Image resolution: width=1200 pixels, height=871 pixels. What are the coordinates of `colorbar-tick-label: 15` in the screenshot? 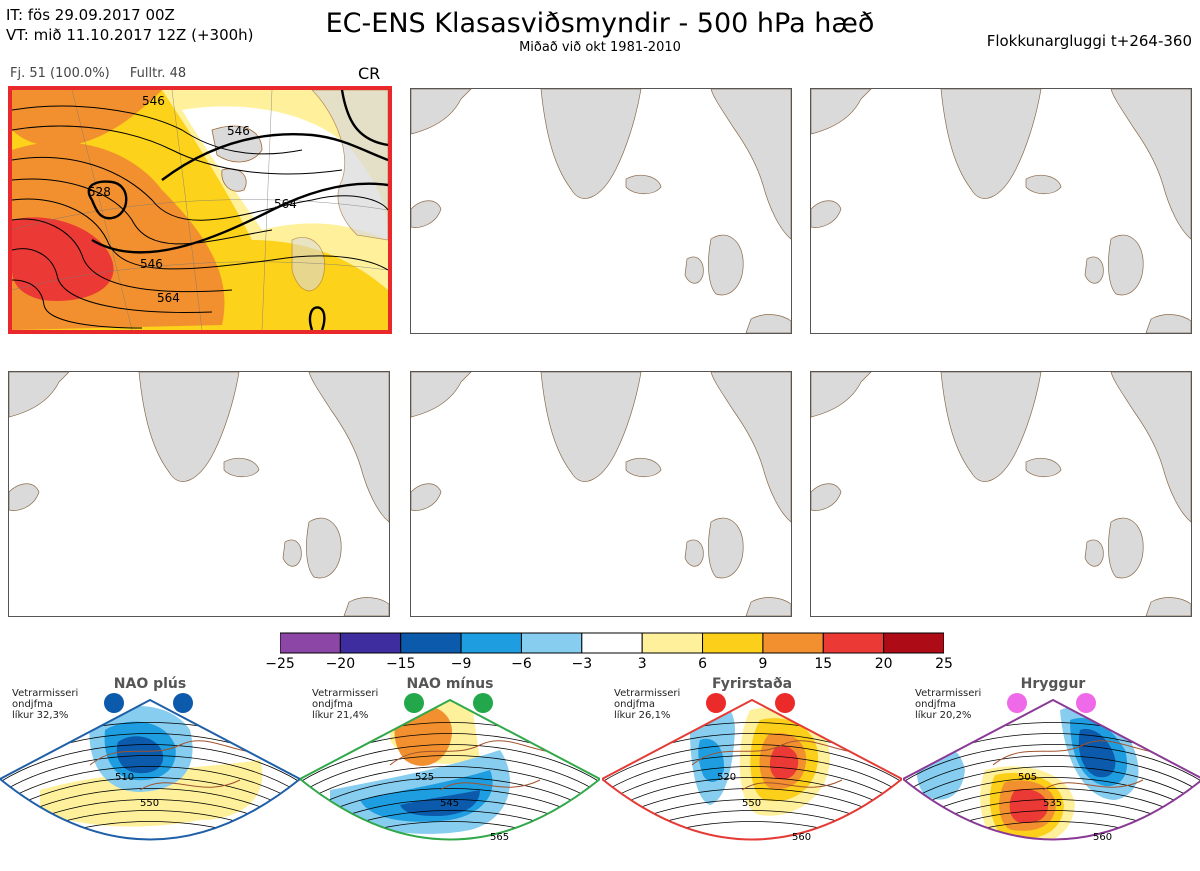 It's located at (823, 664).